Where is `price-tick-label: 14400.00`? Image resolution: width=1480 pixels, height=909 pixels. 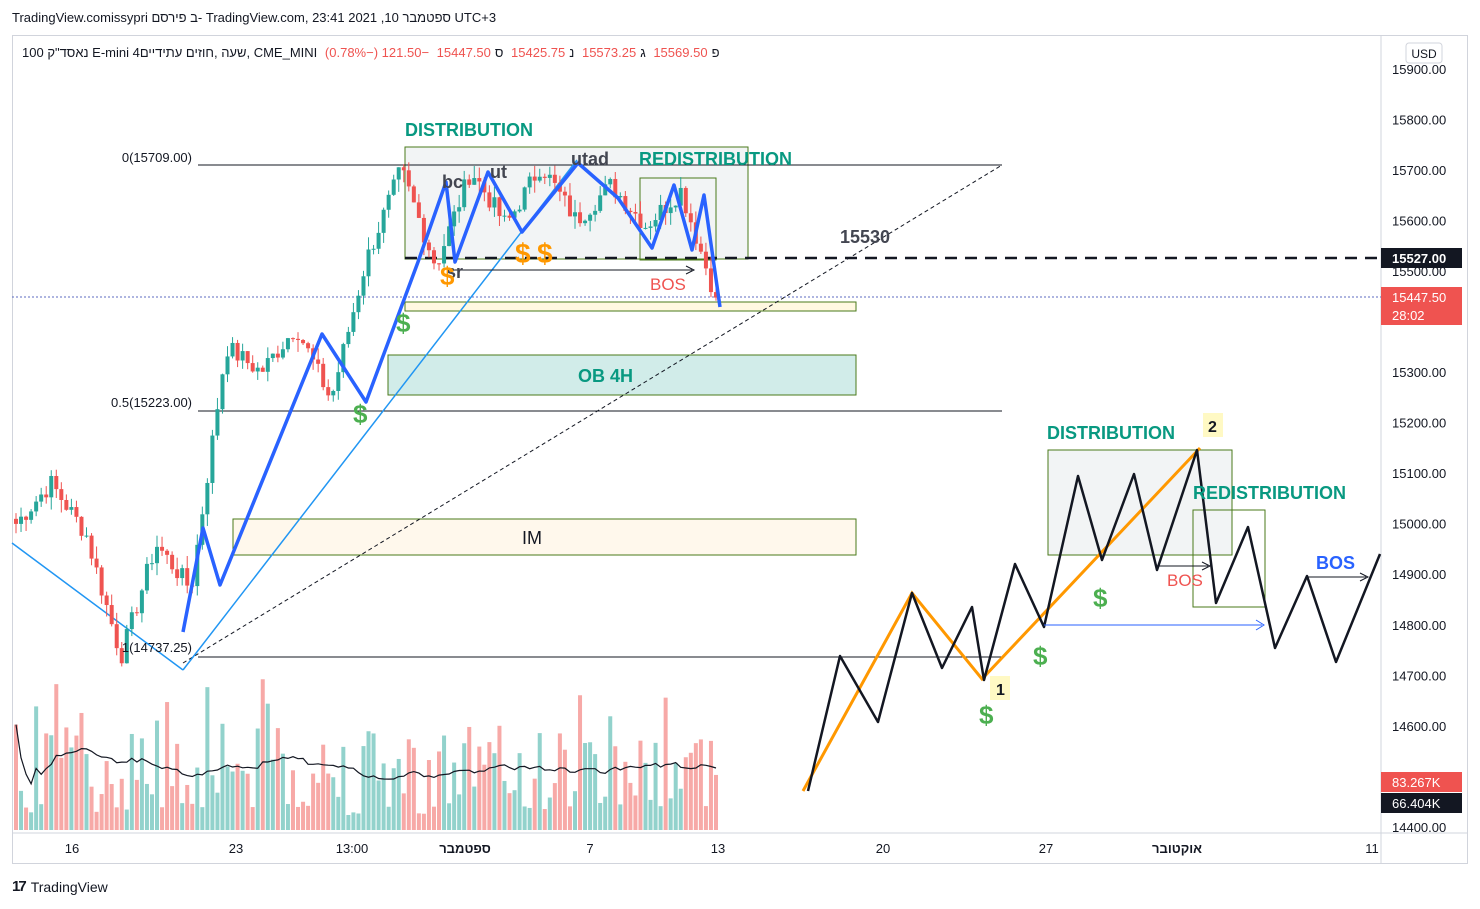 price-tick-label: 14400.00 is located at coordinates (1419, 827).